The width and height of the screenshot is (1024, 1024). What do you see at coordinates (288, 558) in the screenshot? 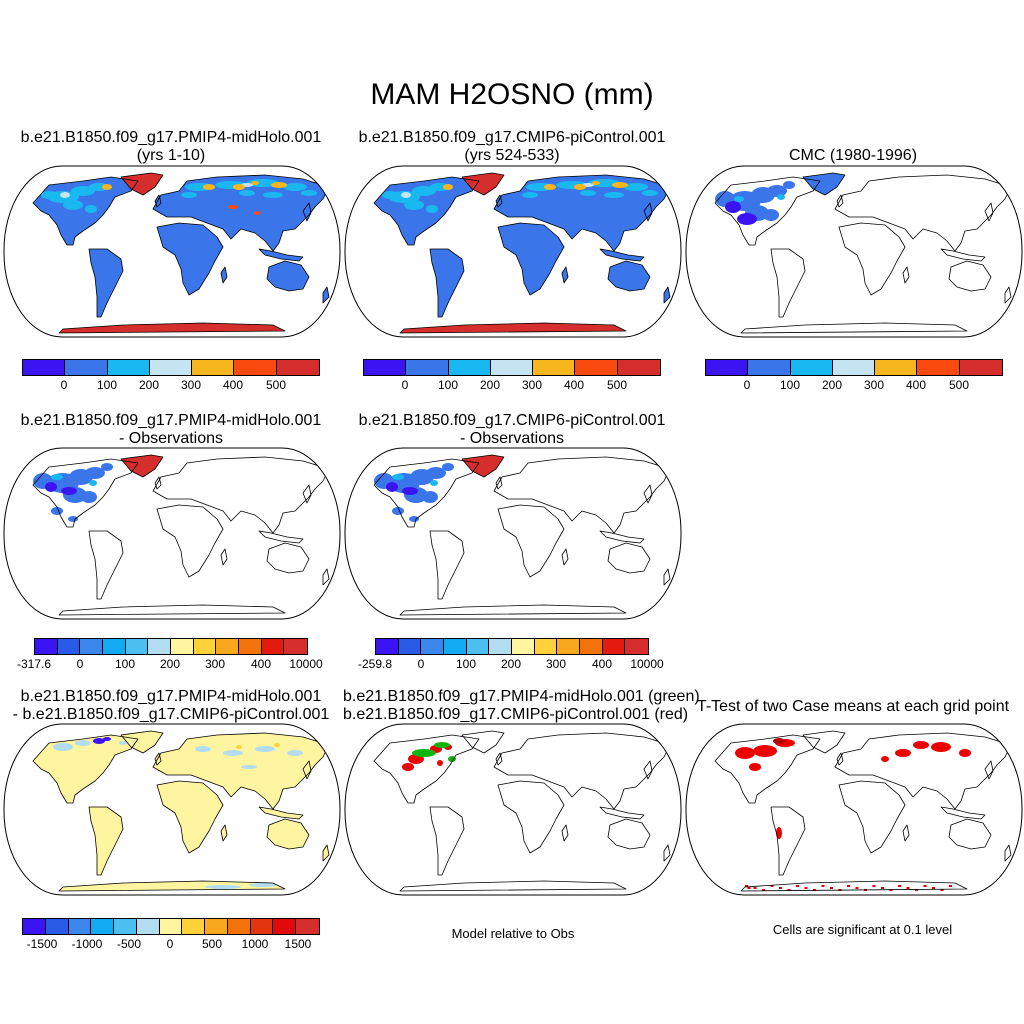
I see `continent-australia` at bounding box center [288, 558].